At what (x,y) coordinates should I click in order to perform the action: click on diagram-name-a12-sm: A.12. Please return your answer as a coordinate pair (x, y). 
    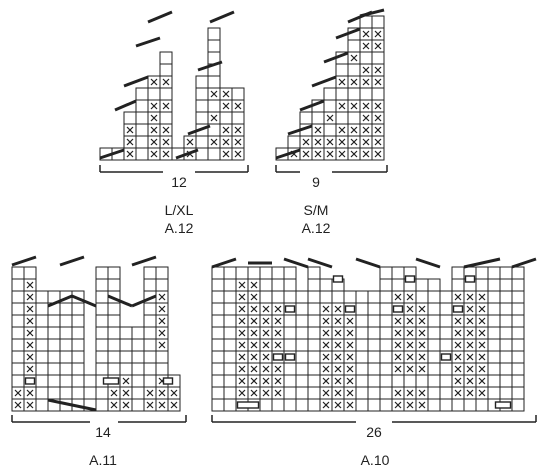
    Looking at the image, I should click on (316, 228).